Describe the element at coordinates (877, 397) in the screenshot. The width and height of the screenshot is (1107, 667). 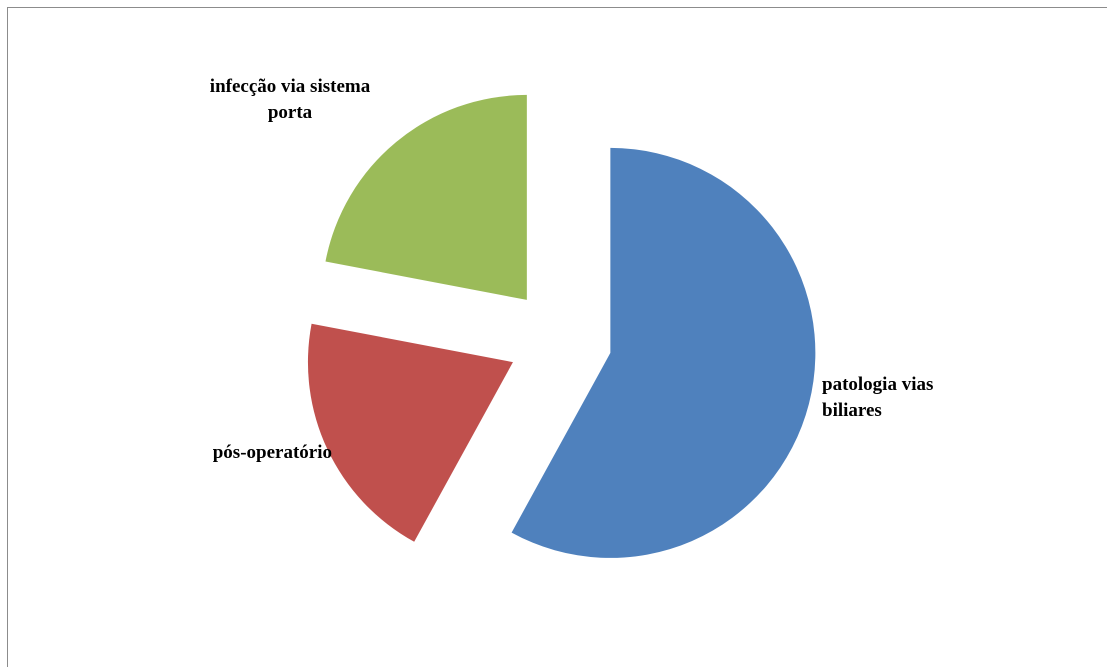
I see `slice-label-1: patologia vias biliares` at that location.